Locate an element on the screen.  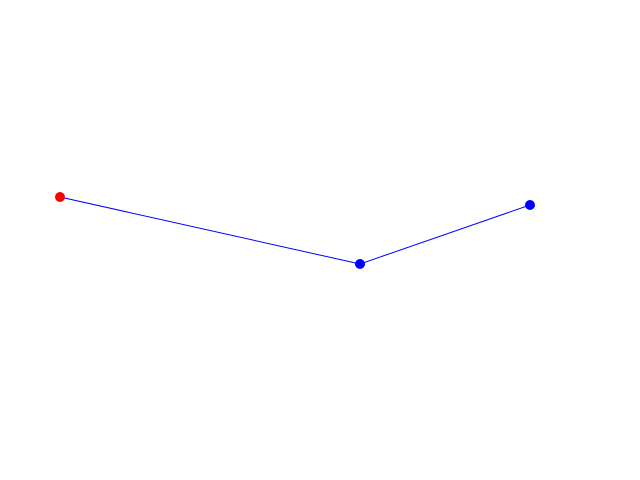
nodes is located at coordinates (295, 230).